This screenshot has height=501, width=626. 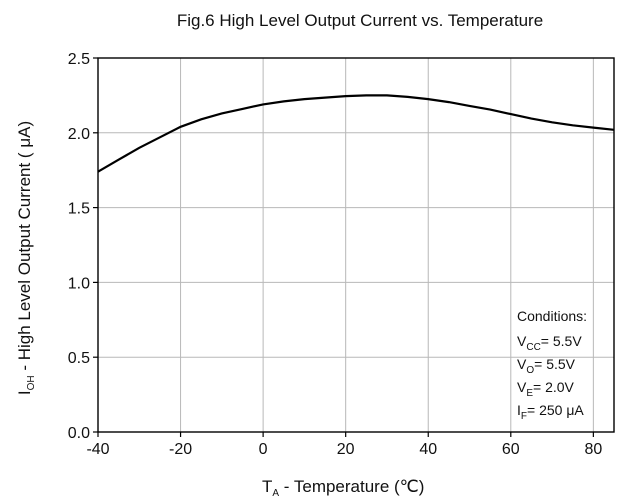 I want to click on x-axis-label-text: - Temperature (℃), so click(x=351, y=486).